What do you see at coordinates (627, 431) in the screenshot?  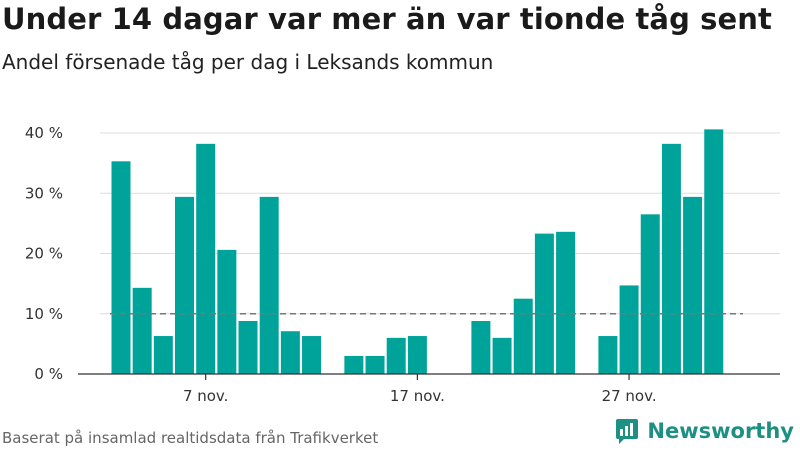 I see `newsworthy-logo-icon` at bounding box center [627, 431].